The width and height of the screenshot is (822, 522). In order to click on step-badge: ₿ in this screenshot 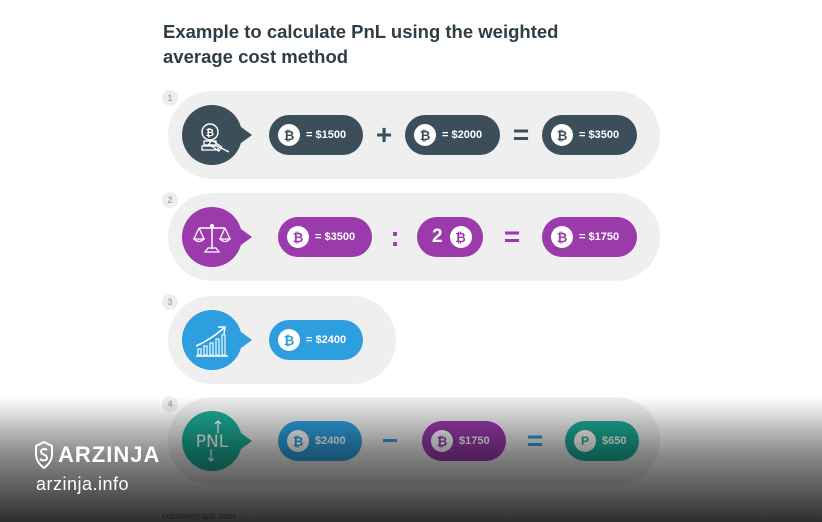, I will do `click(217, 135)`.